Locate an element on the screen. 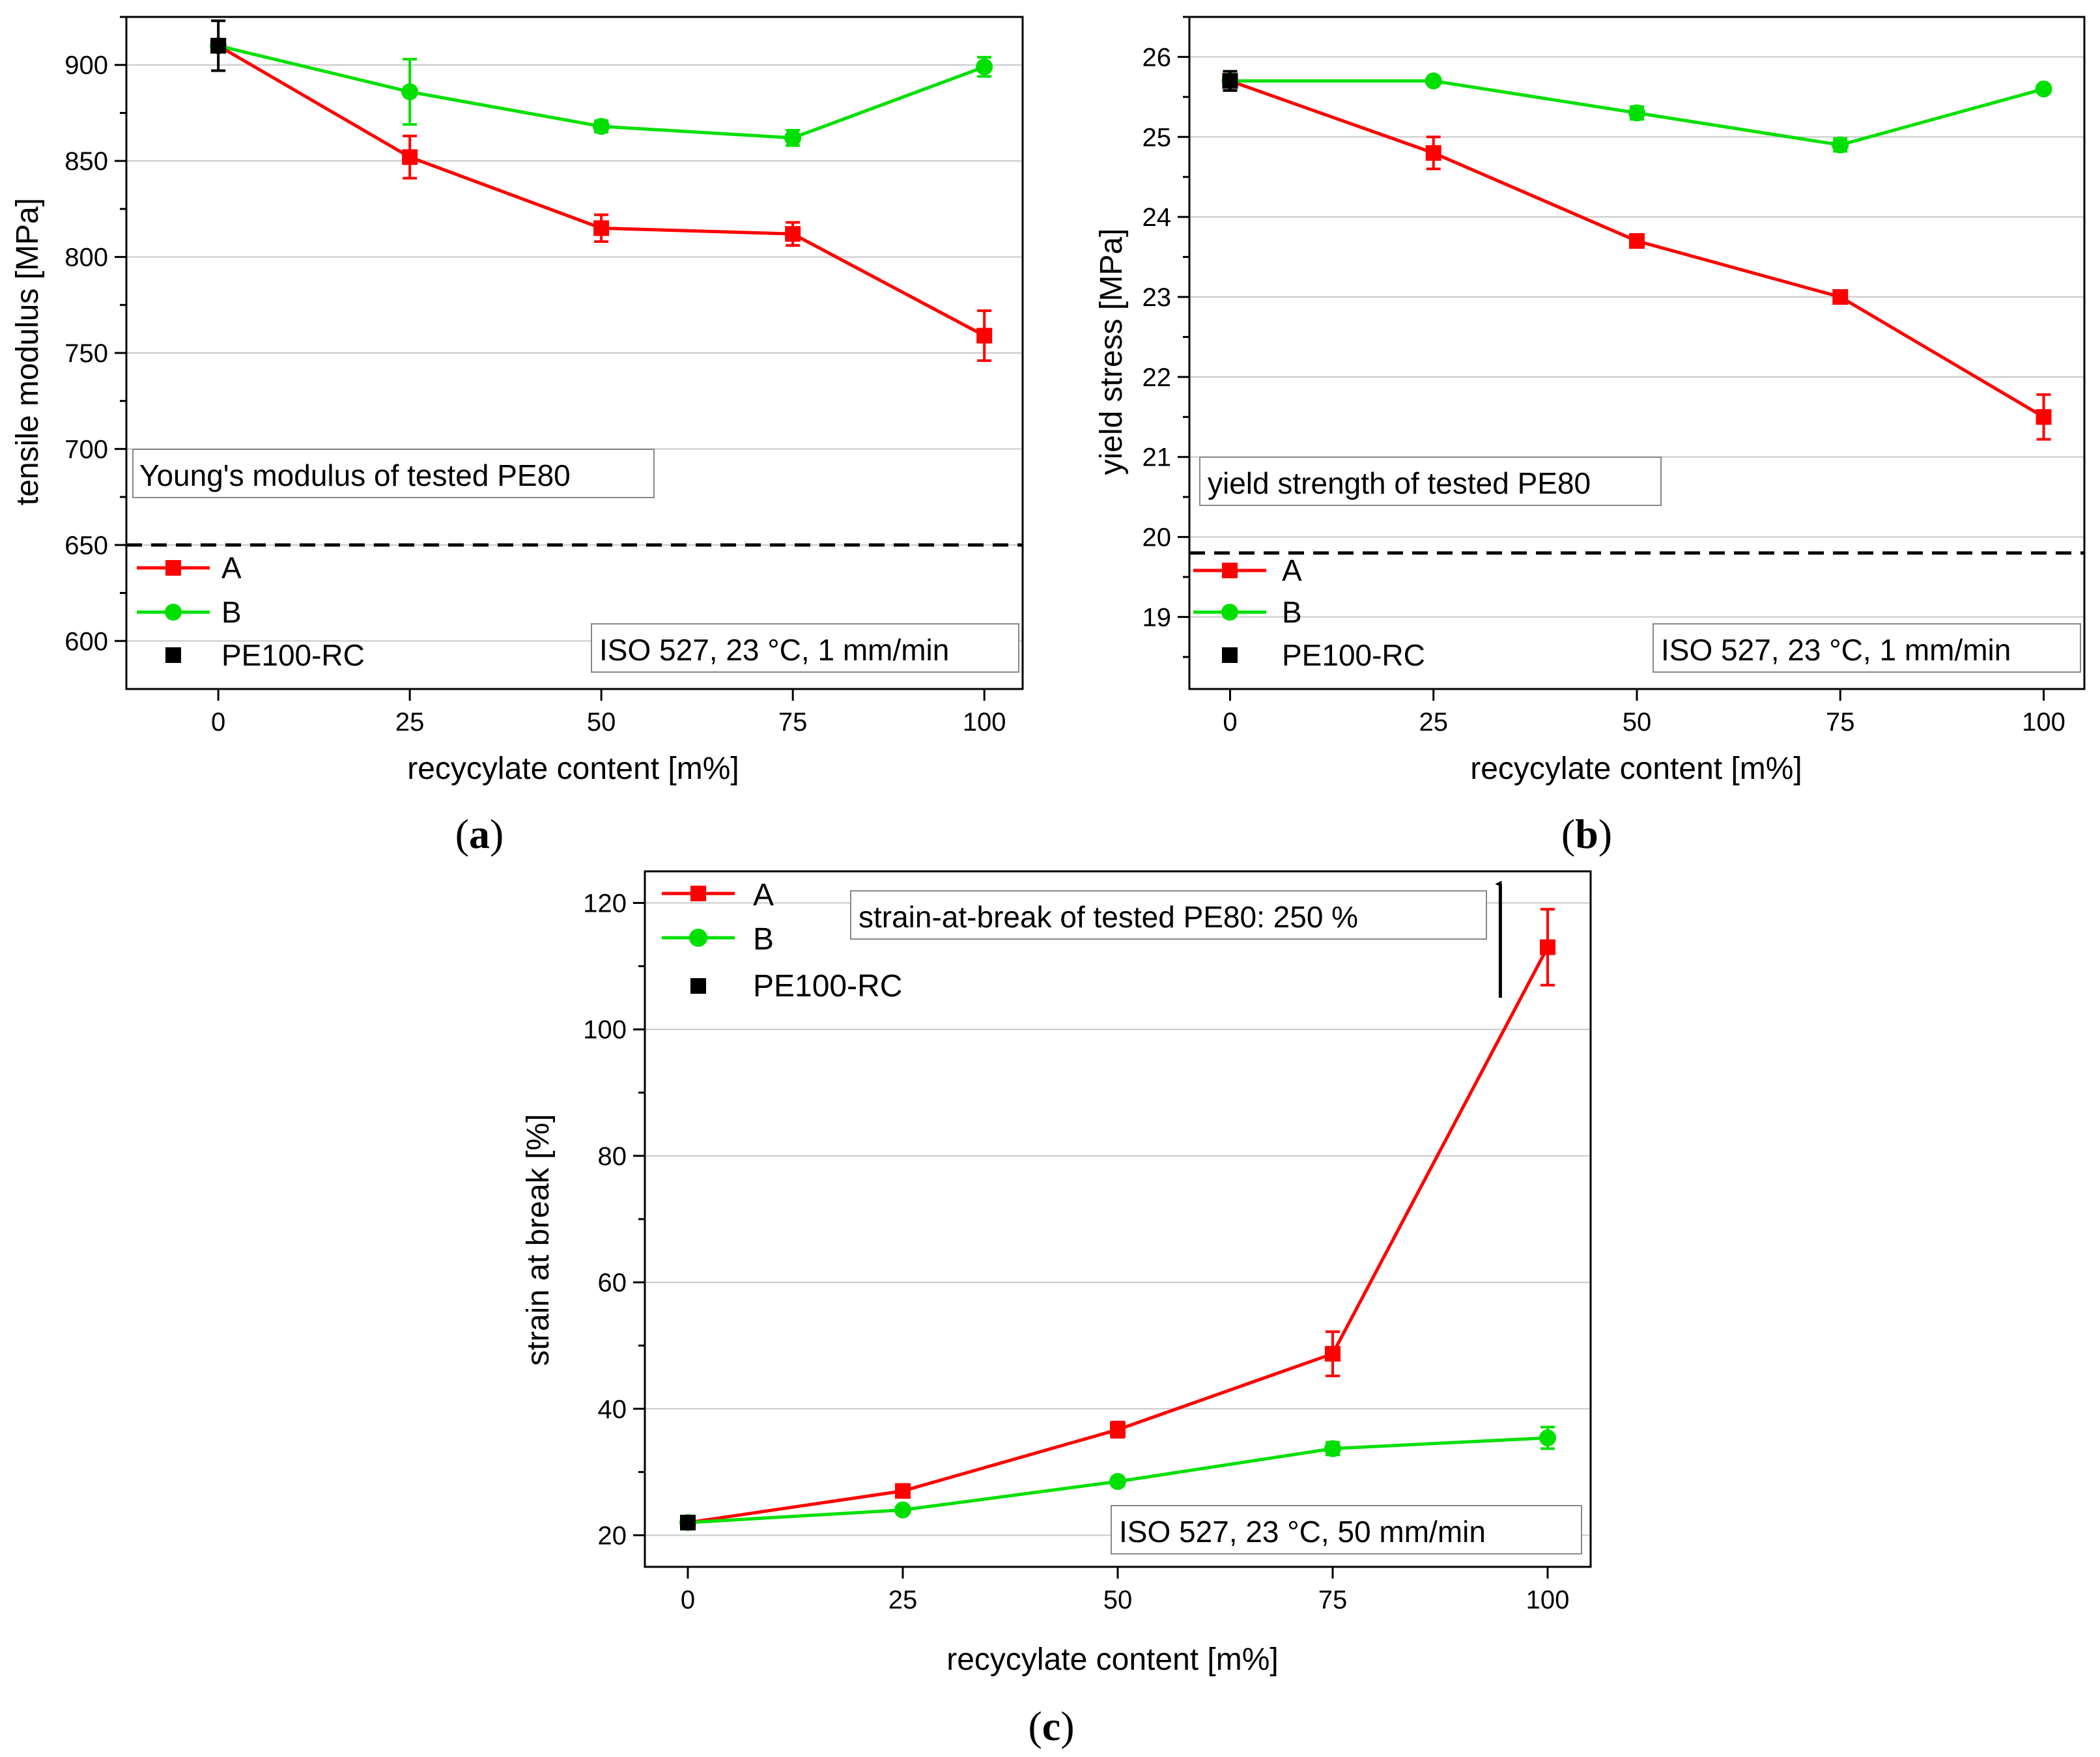  annotation-text: yield strength of tested PE80 is located at coordinates (1399, 483).